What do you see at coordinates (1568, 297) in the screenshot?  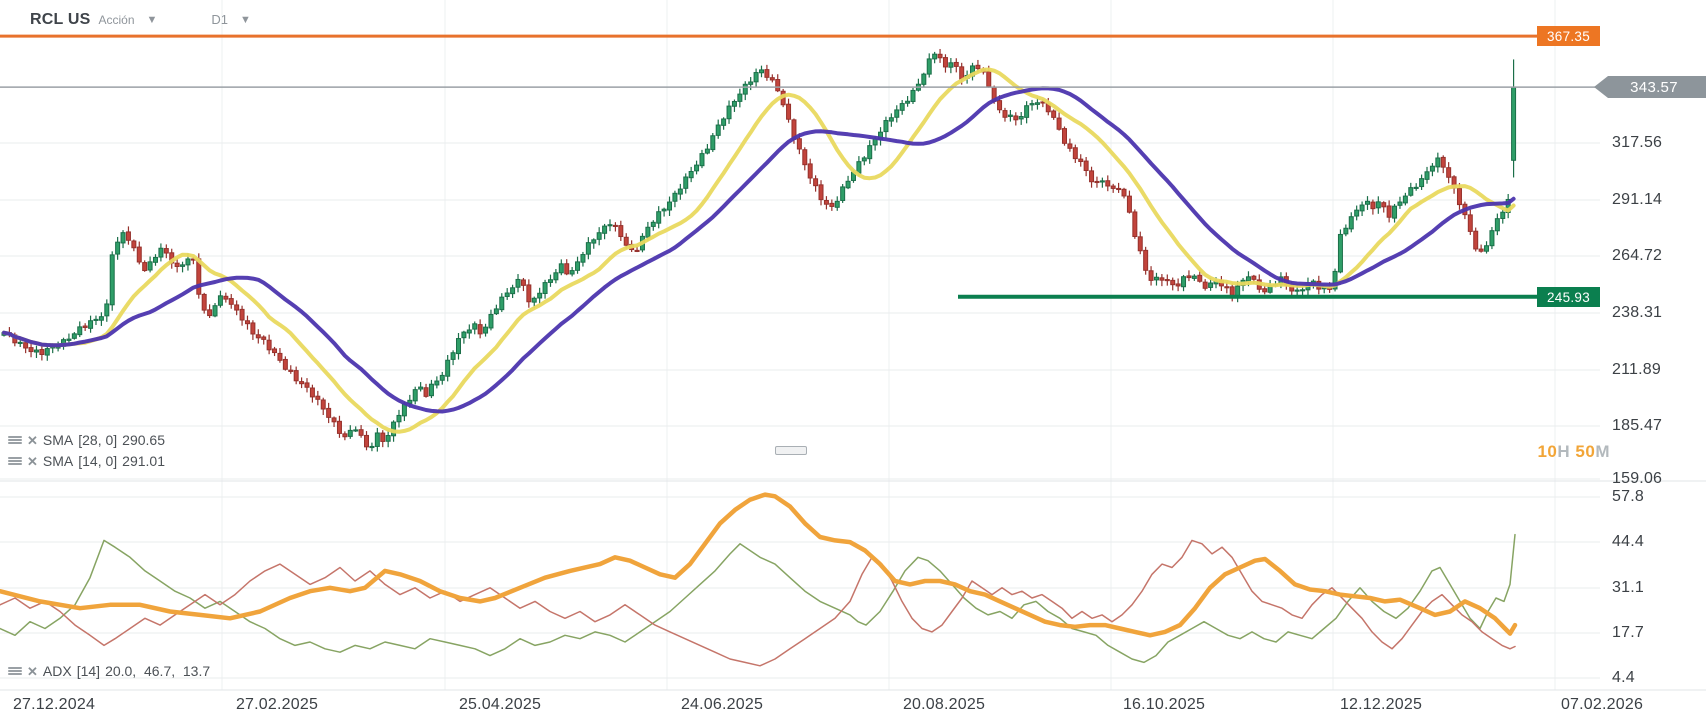 I see `support-price-badge: 245.93` at bounding box center [1568, 297].